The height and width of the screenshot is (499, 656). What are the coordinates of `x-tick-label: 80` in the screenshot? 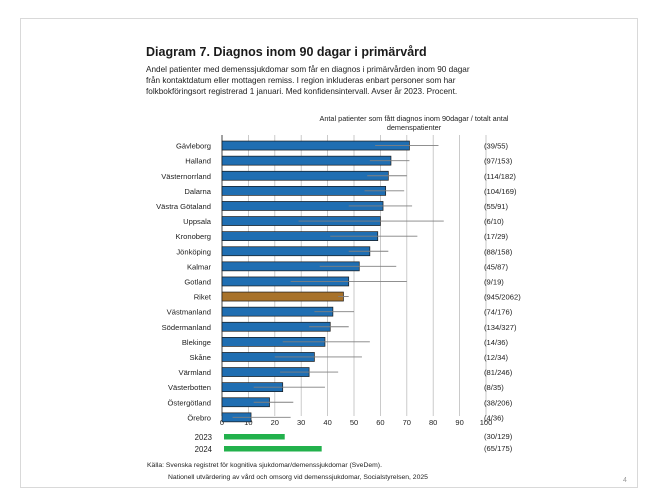 It's located at (433, 422).